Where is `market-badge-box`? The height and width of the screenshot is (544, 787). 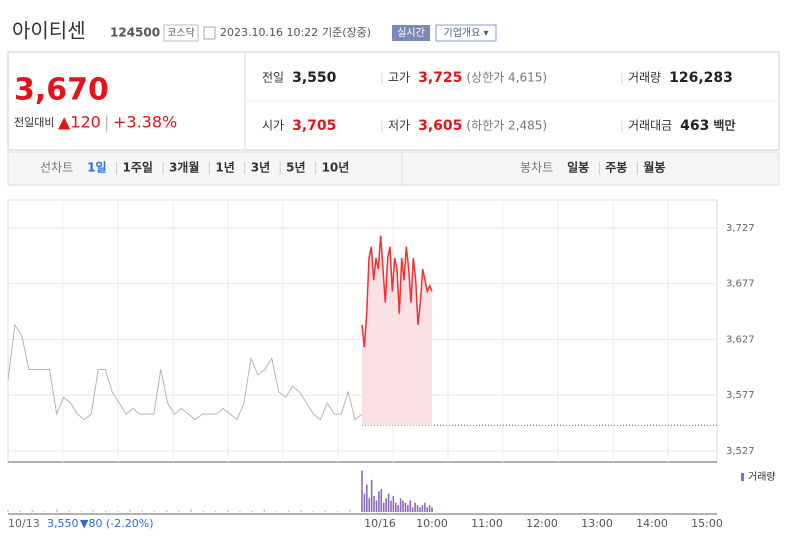 market-badge-box is located at coordinates (181, 33).